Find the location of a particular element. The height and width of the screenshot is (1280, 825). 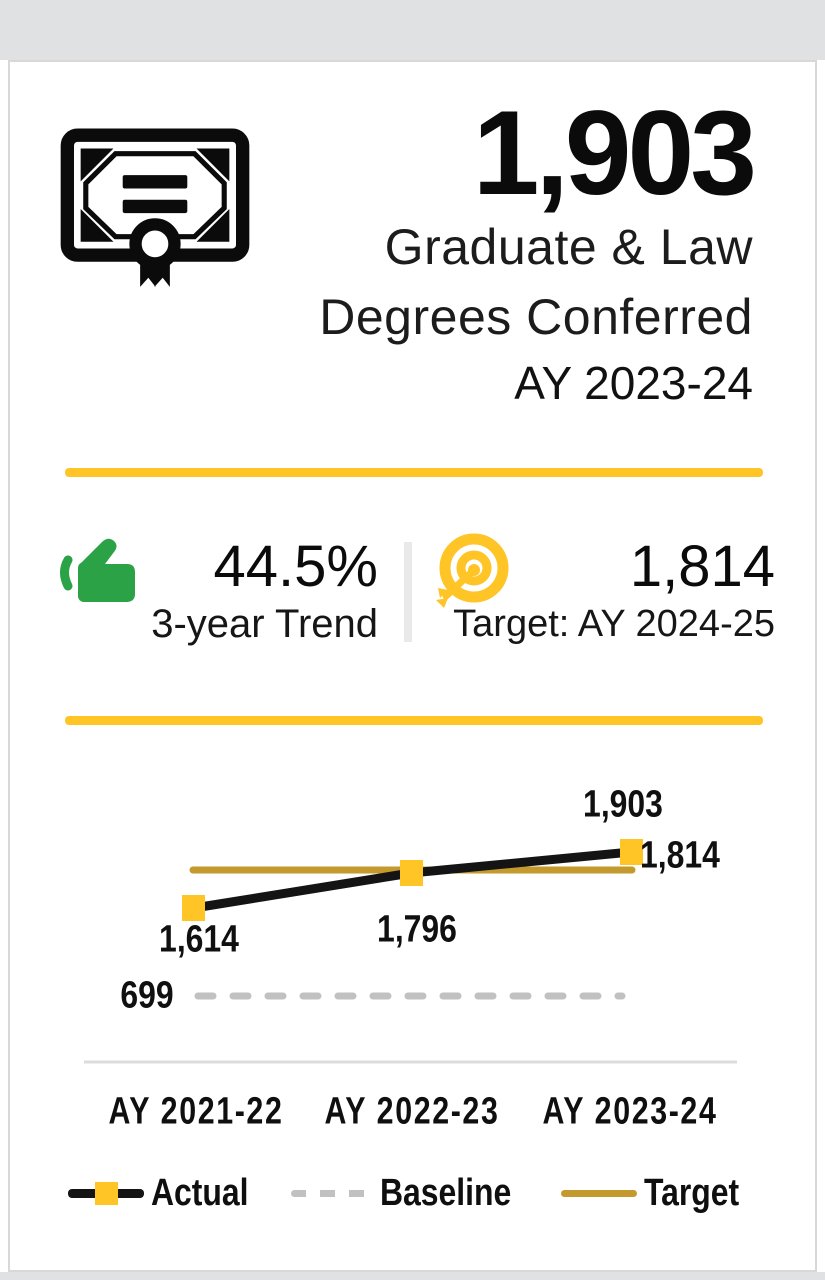

metric-period: AY 2023-24 is located at coordinates (633, 383).